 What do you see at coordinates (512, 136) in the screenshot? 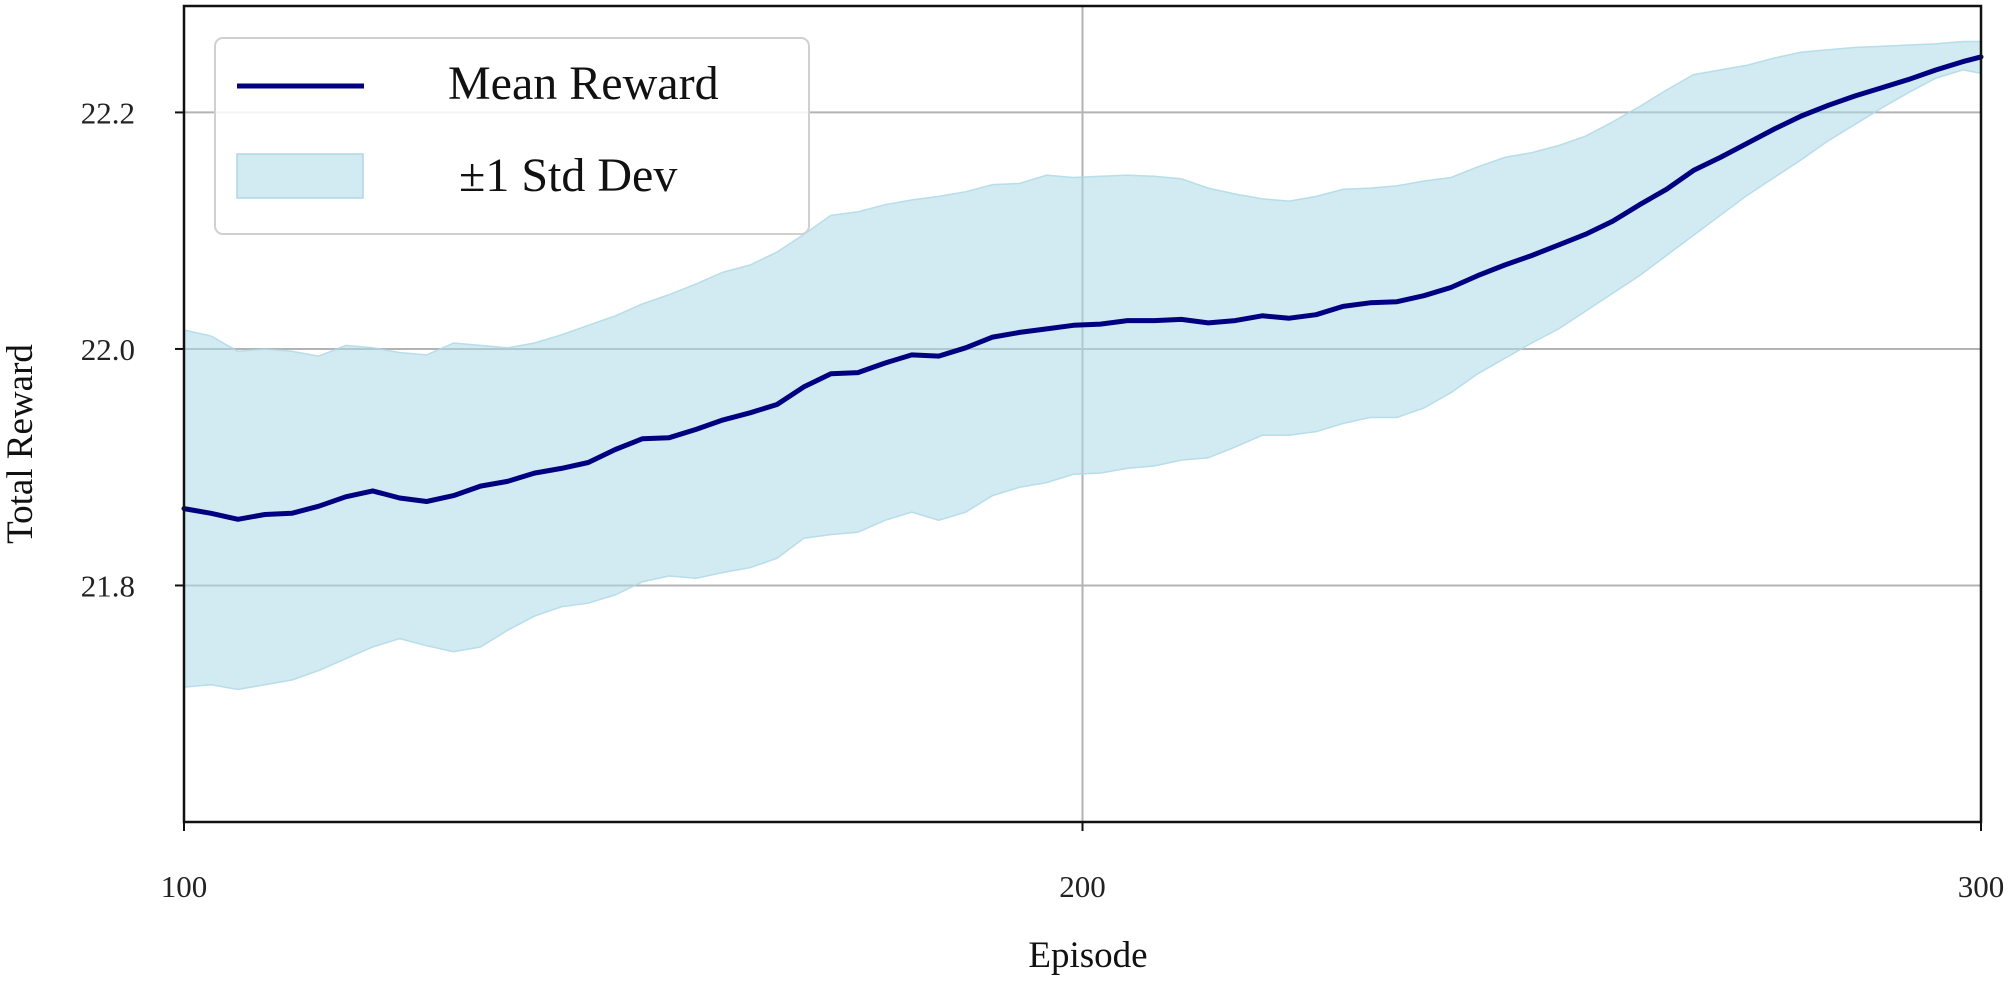
I see `legend: Mean Reward ±1 Std Dev` at bounding box center [512, 136].